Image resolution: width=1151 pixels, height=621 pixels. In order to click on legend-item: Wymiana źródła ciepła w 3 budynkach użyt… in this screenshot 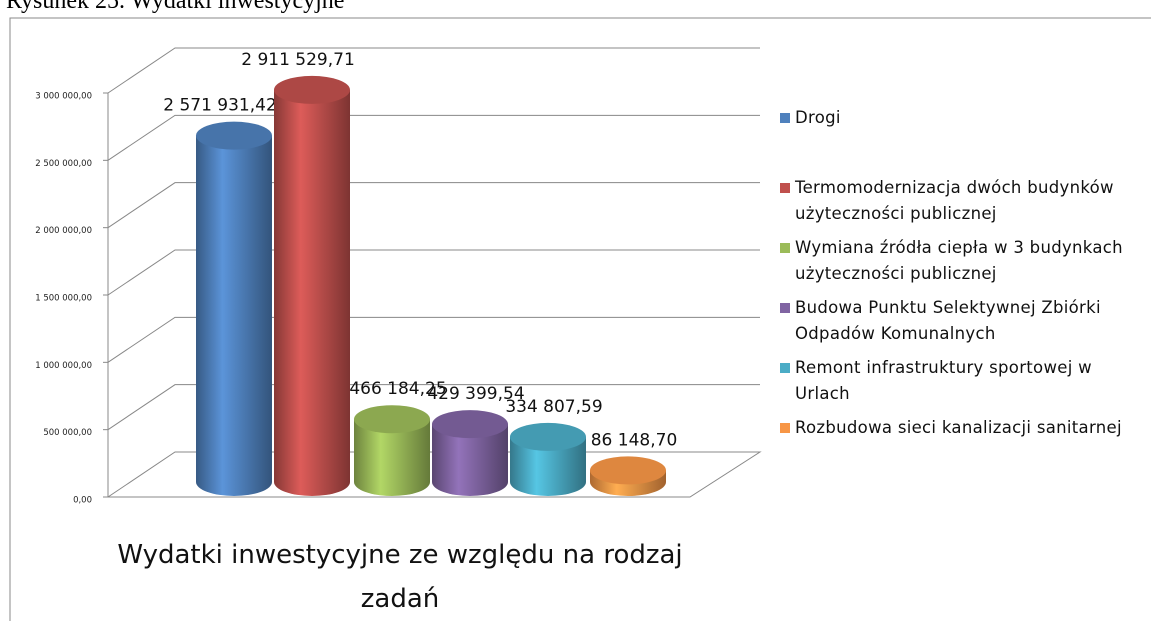, I will do `click(965, 261)`.